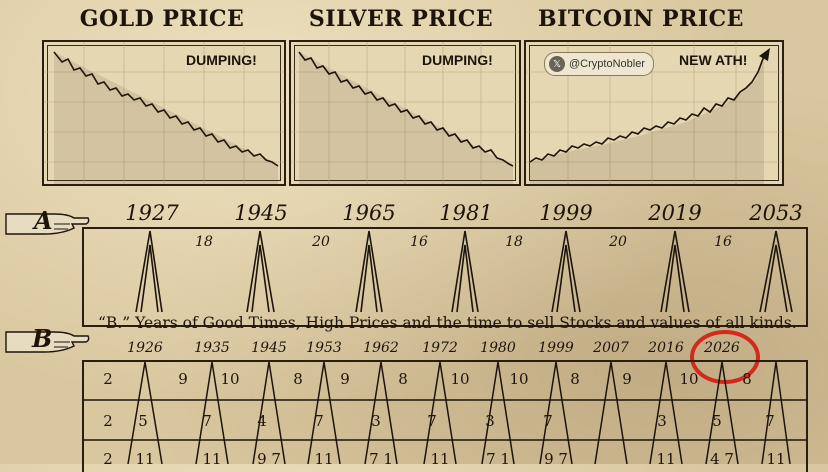 The width and height of the screenshot is (828, 472). What do you see at coordinates (641, 19) in the screenshot?
I see `bitcoin-chart-title: BITCOIN PRICE` at bounding box center [641, 19].